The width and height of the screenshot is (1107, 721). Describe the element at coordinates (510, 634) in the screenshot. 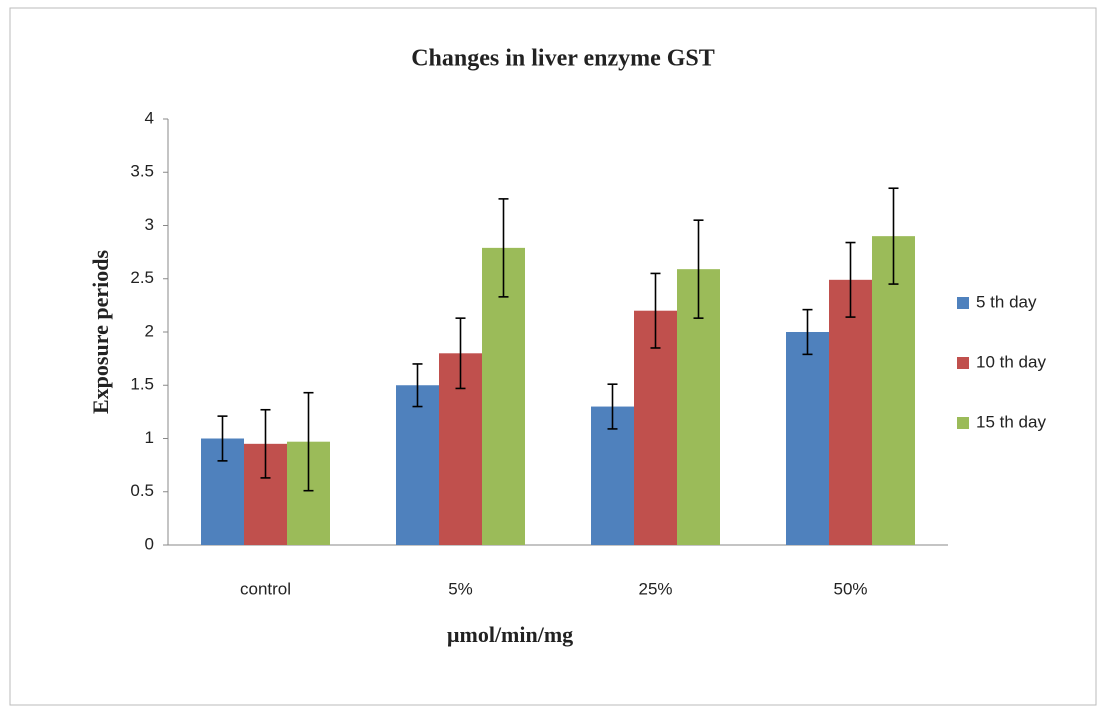

I see `x-axis-label: µmol/min/mg` at that location.